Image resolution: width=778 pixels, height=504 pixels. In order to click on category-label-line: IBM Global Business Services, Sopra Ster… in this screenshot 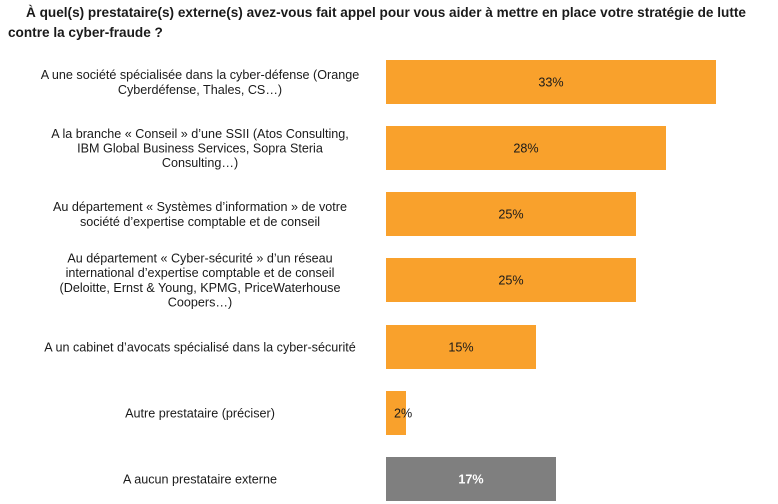, I will do `click(200, 149)`.